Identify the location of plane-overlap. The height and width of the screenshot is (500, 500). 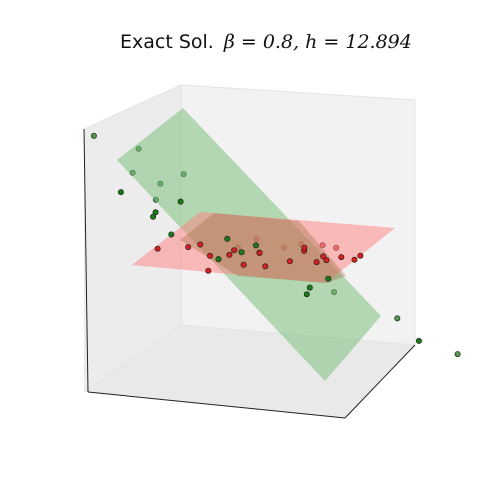
(263, 248).